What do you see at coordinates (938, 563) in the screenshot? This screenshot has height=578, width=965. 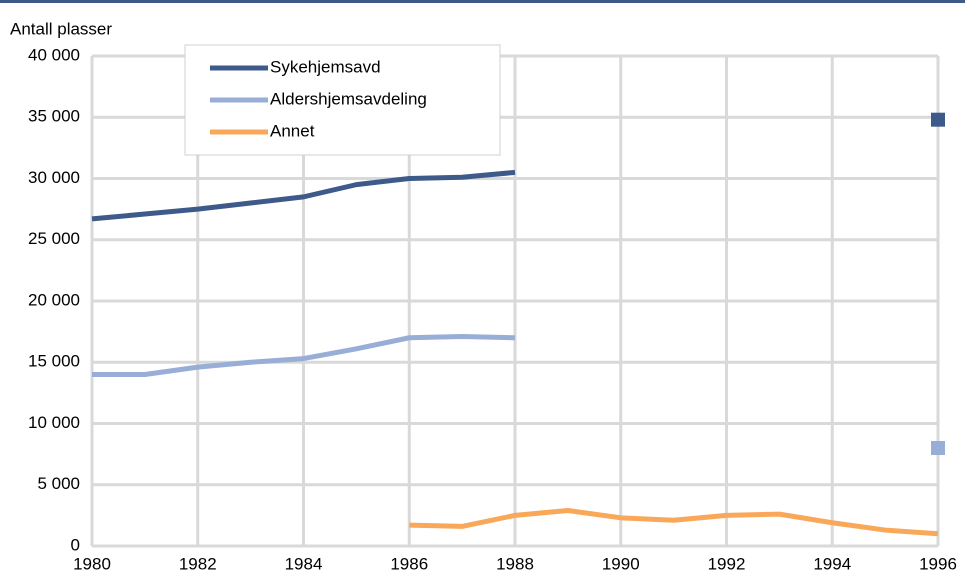 I see `x-tick-label: 1996` at bounding box center [938, 563].